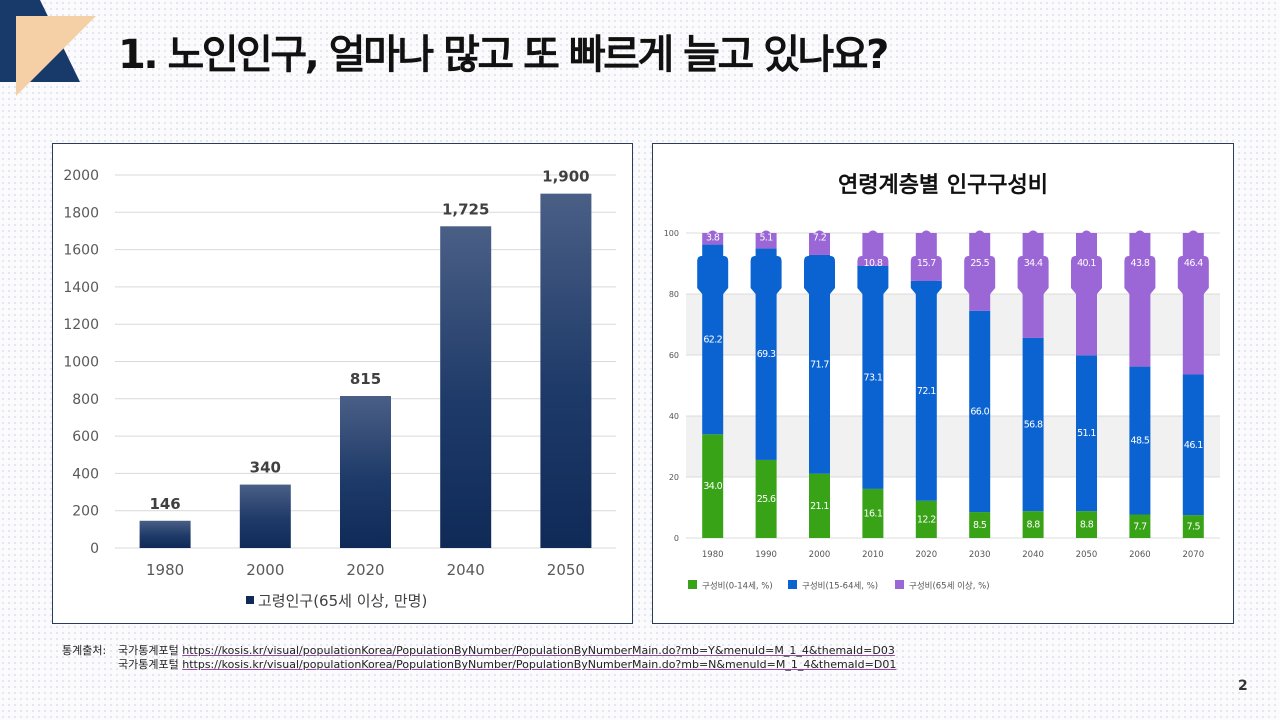 The height and width of the screenshot is (720, 1280). I want to click on corner-decoration, so click(48, 48).